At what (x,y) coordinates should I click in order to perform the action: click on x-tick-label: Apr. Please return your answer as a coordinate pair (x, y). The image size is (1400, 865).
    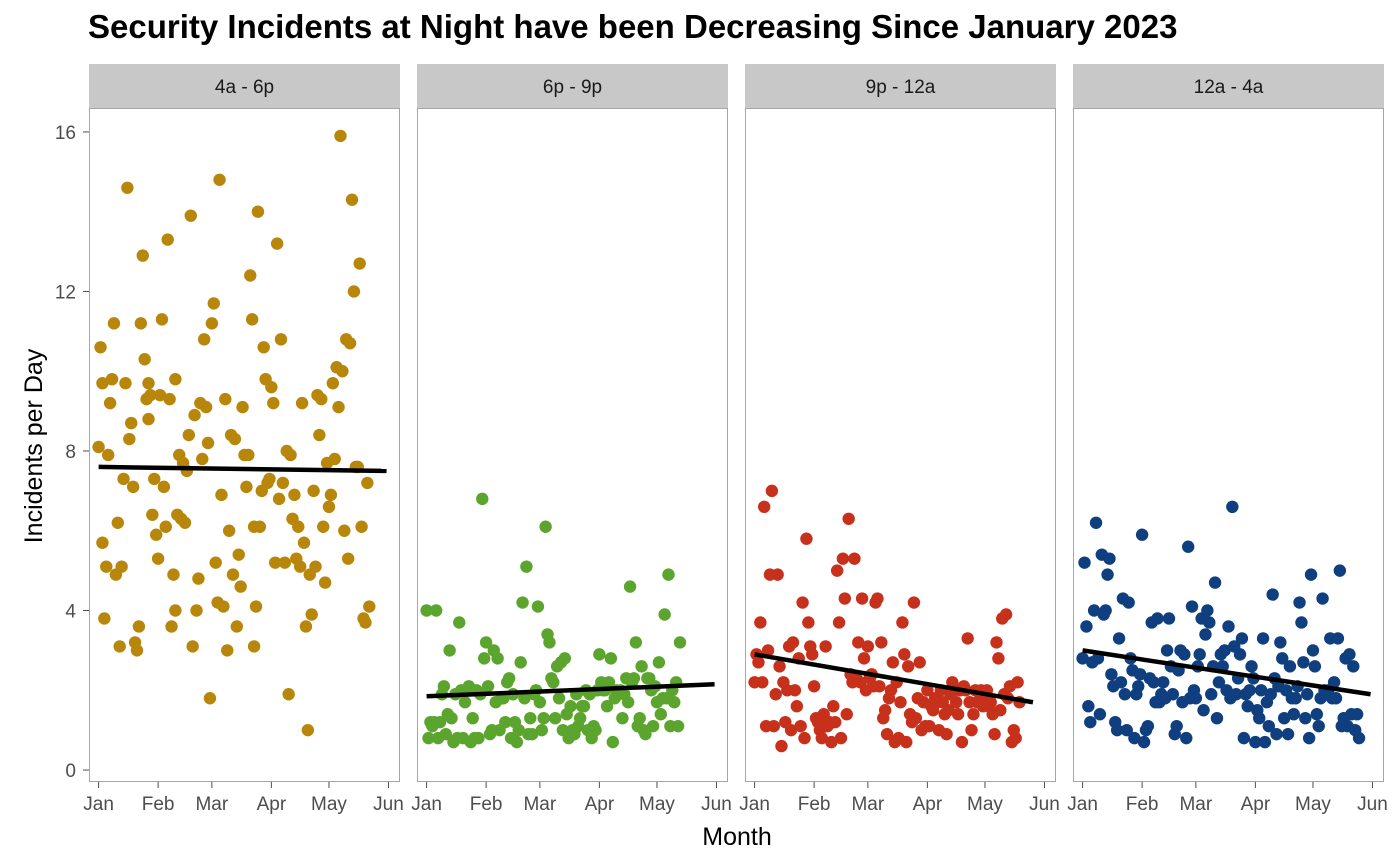
    Looking at the image, I should click on (928, 804).